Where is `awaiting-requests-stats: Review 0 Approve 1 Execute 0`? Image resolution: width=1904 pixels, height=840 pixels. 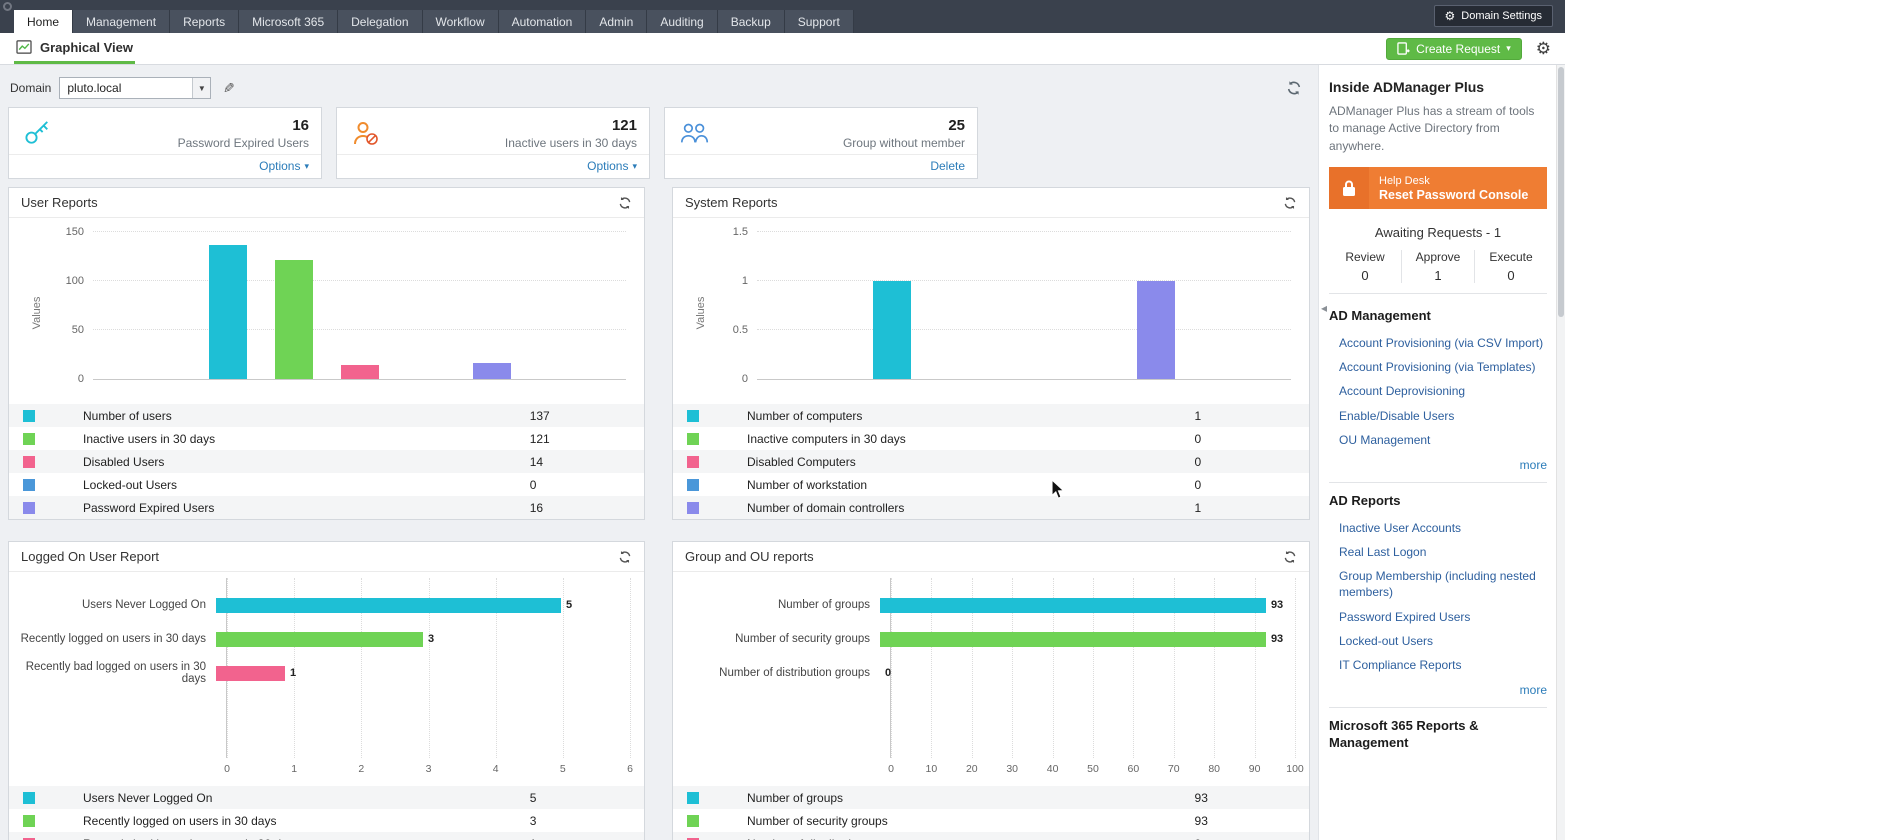
awaiting-requests-stats: Review 0 Approve 1 Execute 0 is located at coordinates (1438, 272).